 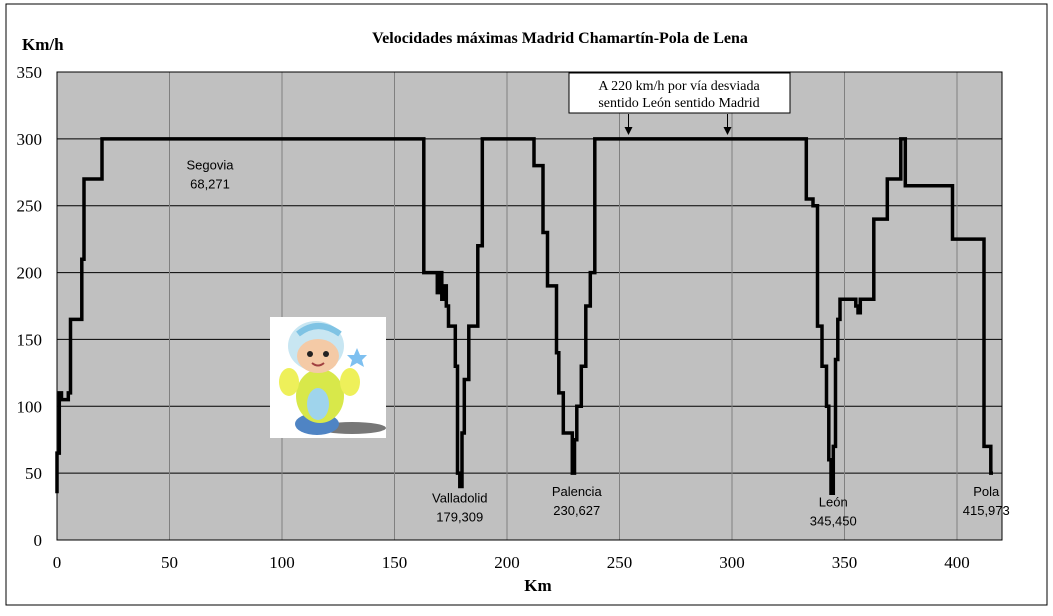 What do you see at coordinates (986, 491) in the screenshot?
I see `station-label: Pola` at bounding box center [986, 491].